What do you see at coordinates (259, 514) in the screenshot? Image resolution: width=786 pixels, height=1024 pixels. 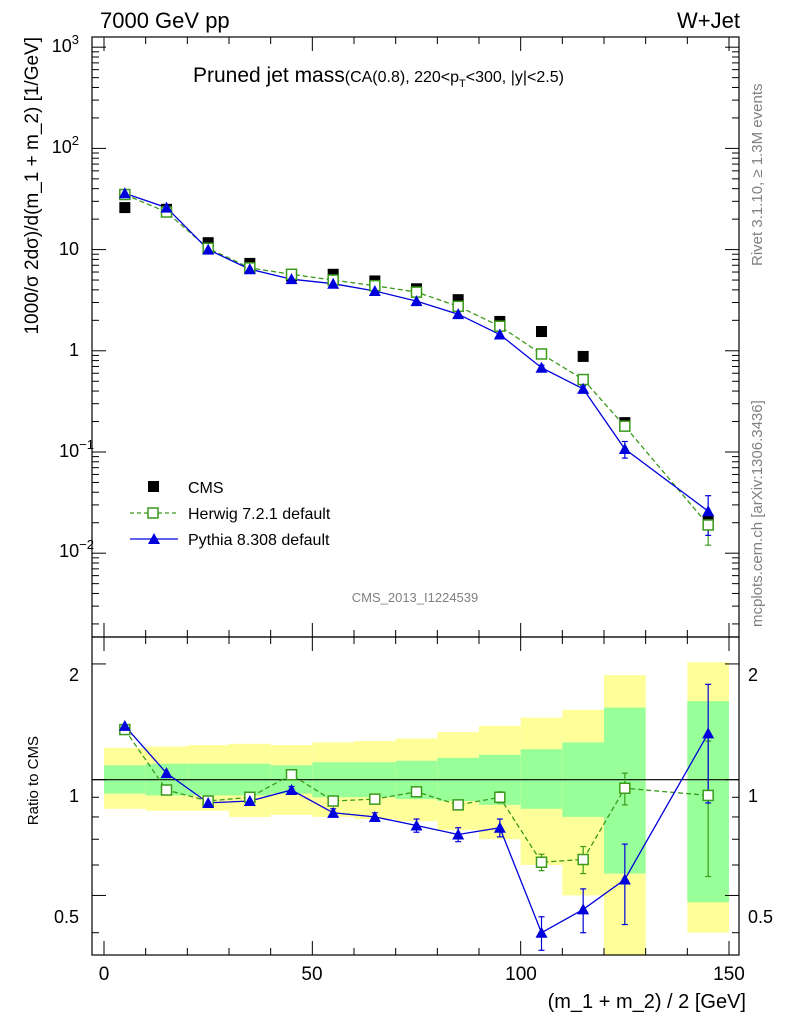 I see `legend-herwig-label: Herwig 7.2.1 default` at bounding box center [259, 514].